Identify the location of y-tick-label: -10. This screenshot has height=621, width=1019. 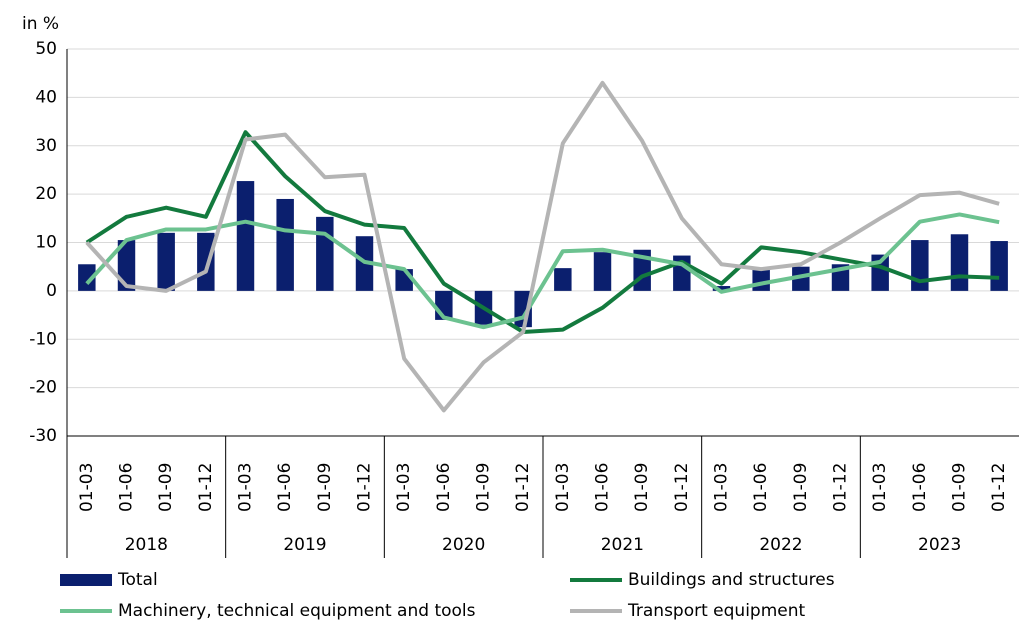
(43, 339).